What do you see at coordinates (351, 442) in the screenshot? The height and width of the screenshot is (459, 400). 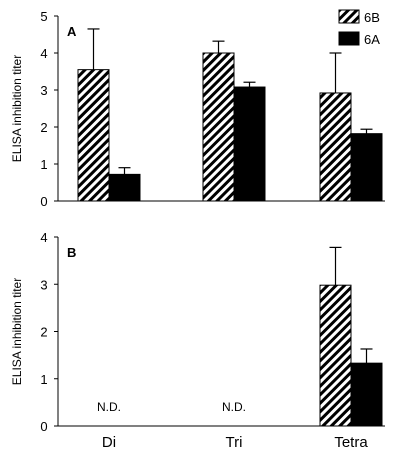 I see `x-category-label: Tetra` at bounding box center [351, 442].